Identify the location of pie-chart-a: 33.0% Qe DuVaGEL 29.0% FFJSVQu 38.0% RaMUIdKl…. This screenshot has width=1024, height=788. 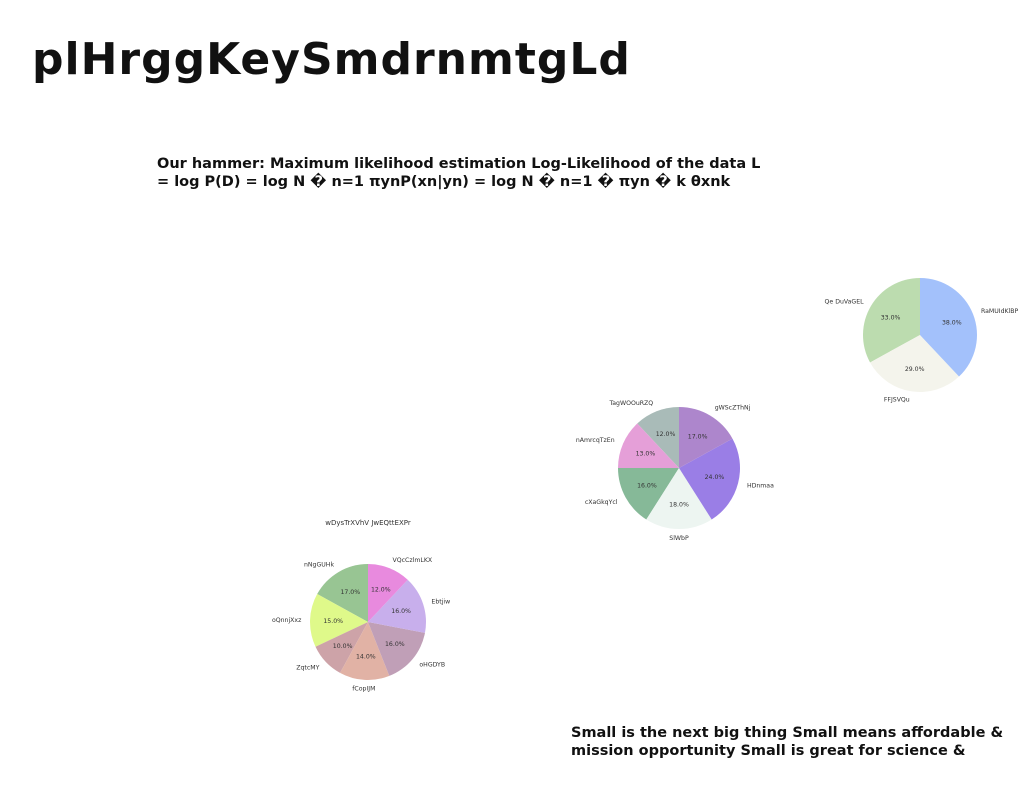
(922, 341).